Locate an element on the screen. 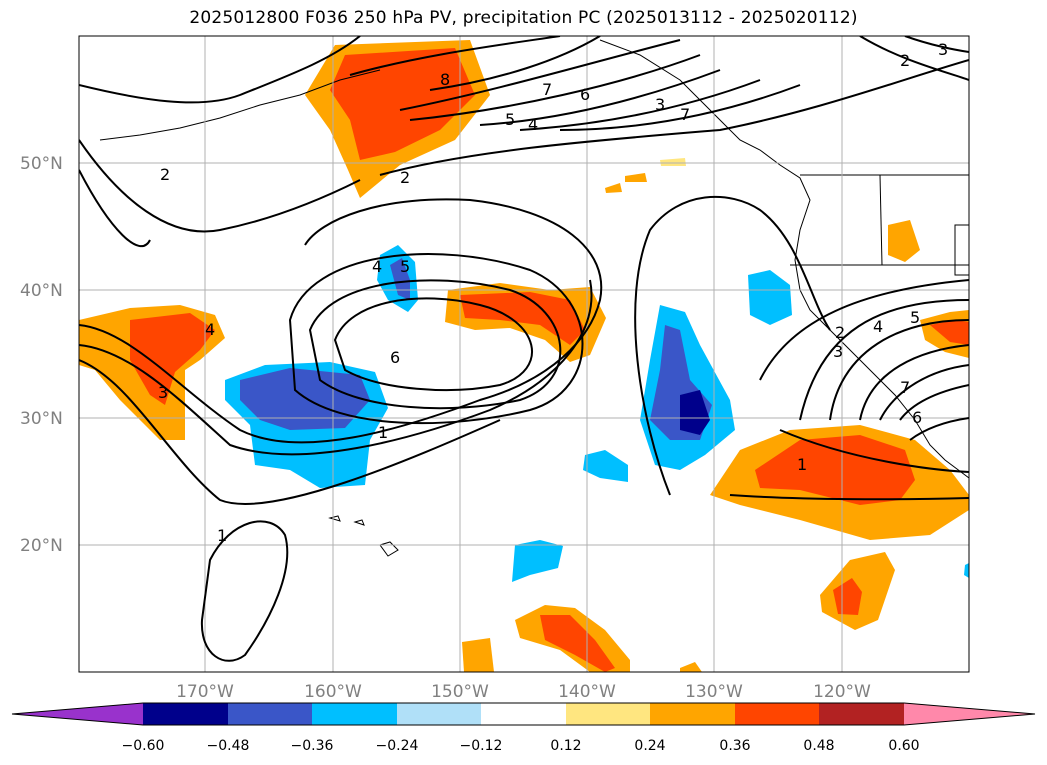 The image size is (1047, 765). lat-label: 30°N is located at coordinates (41, 419).